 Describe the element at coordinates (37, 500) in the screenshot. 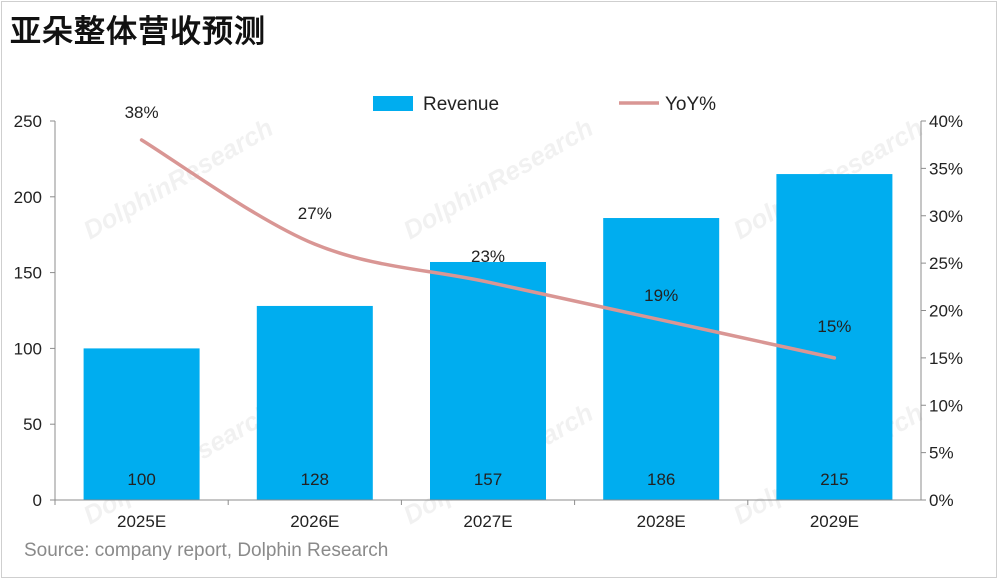

I see `left-tick-label: 0` at that location.